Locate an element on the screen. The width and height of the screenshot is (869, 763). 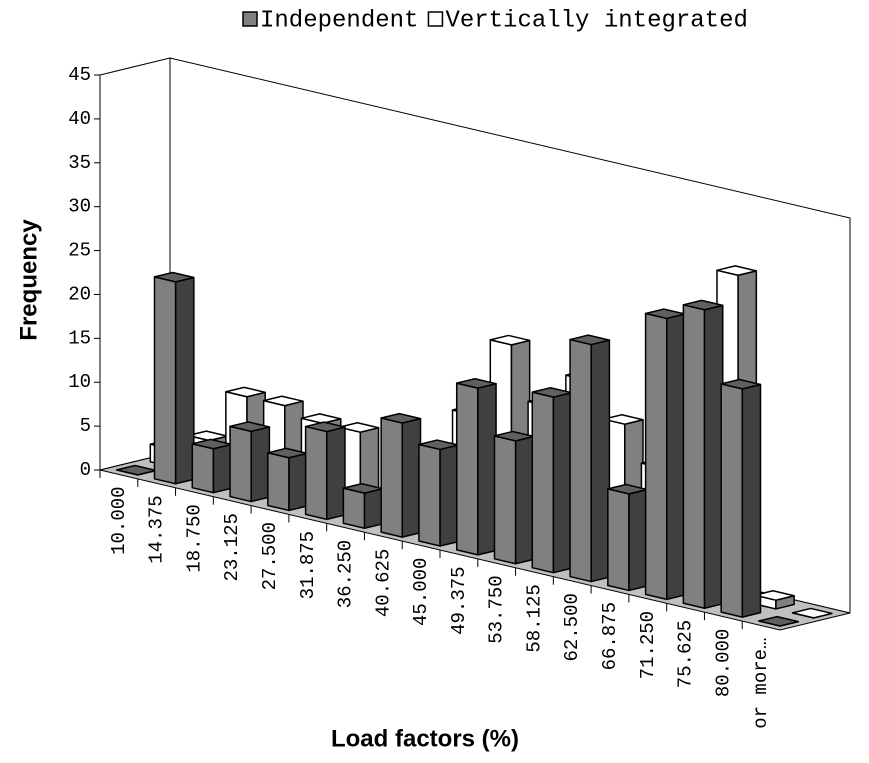
y-tick-label: 30 is located at coordinates (79, 207).